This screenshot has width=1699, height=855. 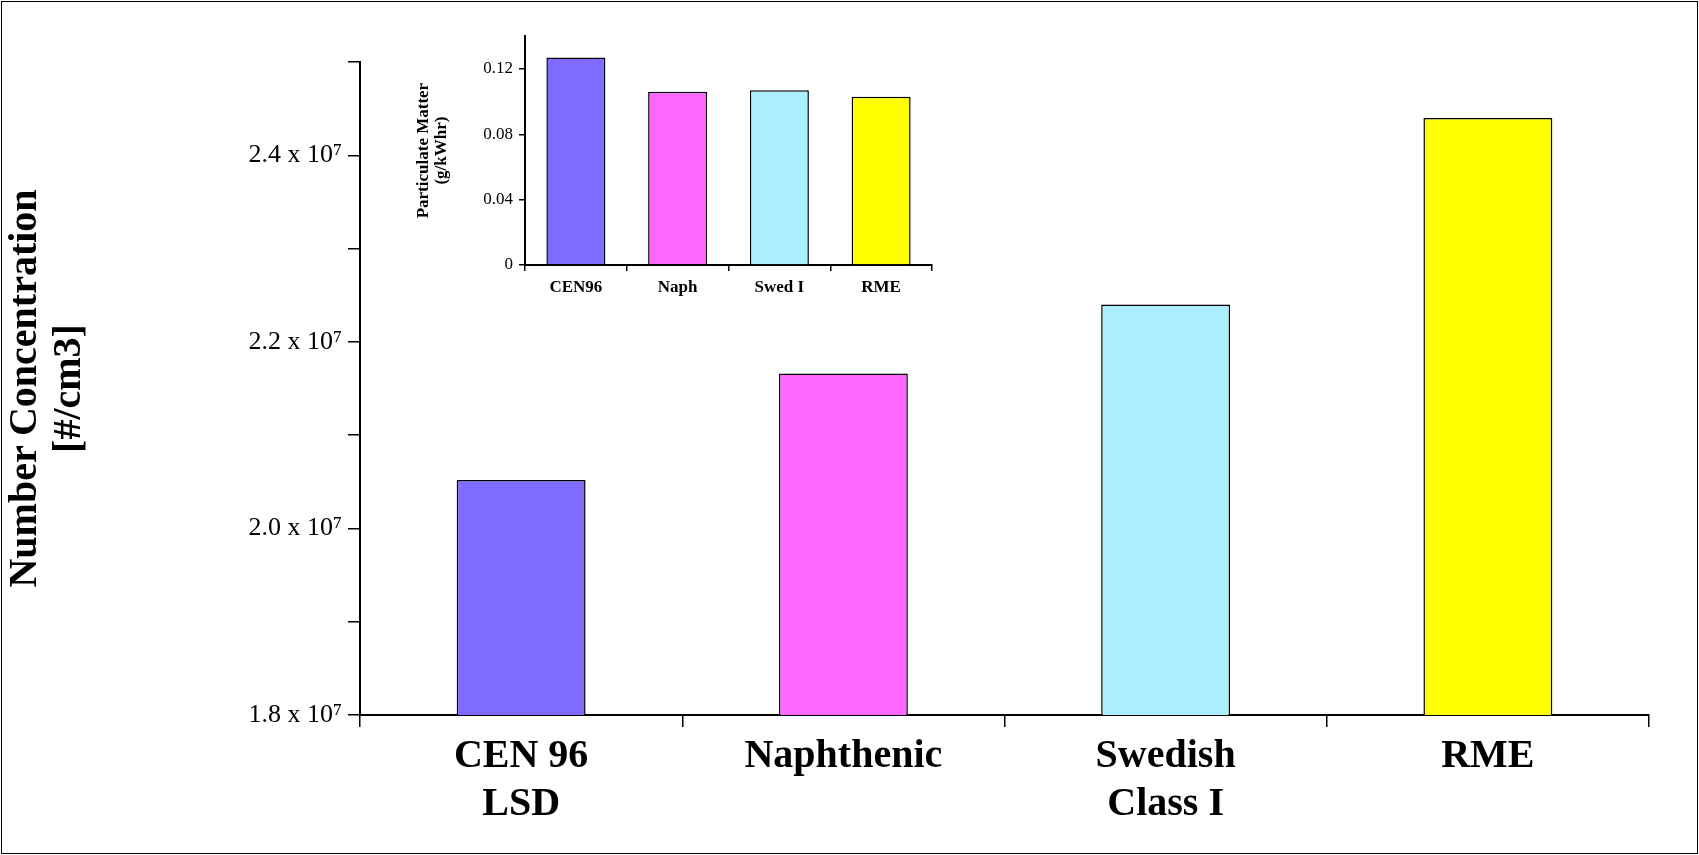 I want to click on y-tick-label: 0.12, so click(x=498, y=68).